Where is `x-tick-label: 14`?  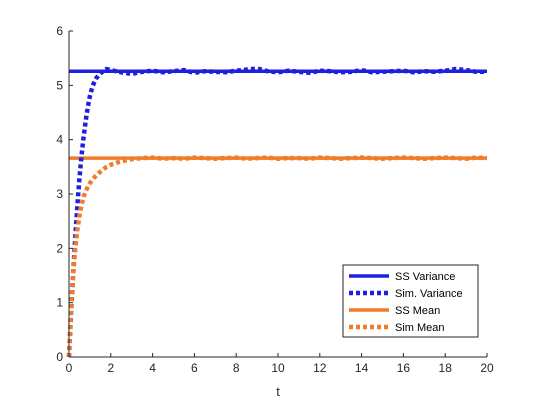
x-tick-label: 14 is located at coordinates (362, 368).